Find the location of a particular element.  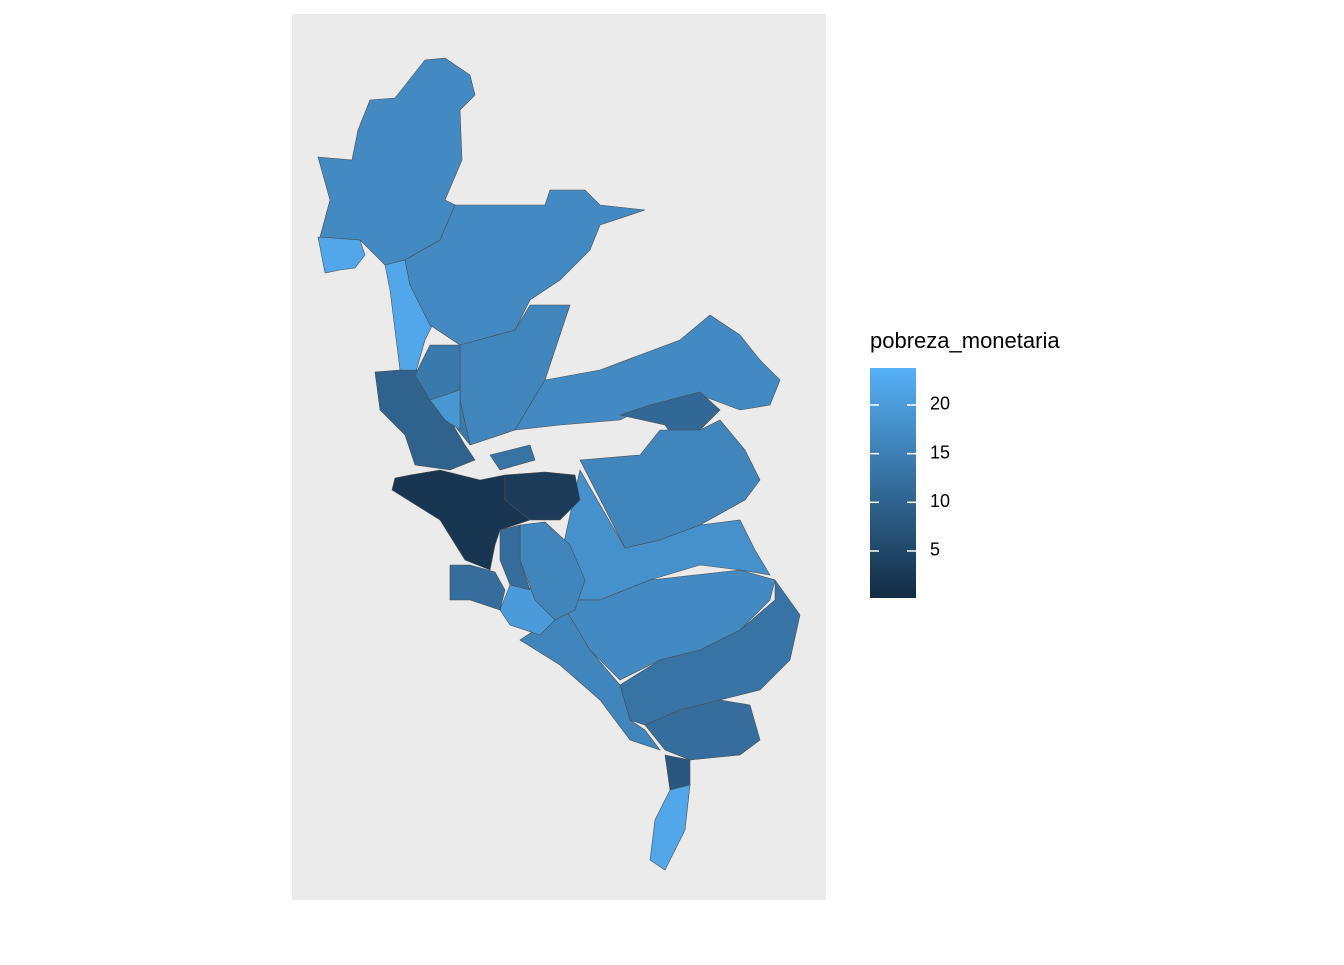

legend-tick-label: 5 is located at coordinates (935, 550).